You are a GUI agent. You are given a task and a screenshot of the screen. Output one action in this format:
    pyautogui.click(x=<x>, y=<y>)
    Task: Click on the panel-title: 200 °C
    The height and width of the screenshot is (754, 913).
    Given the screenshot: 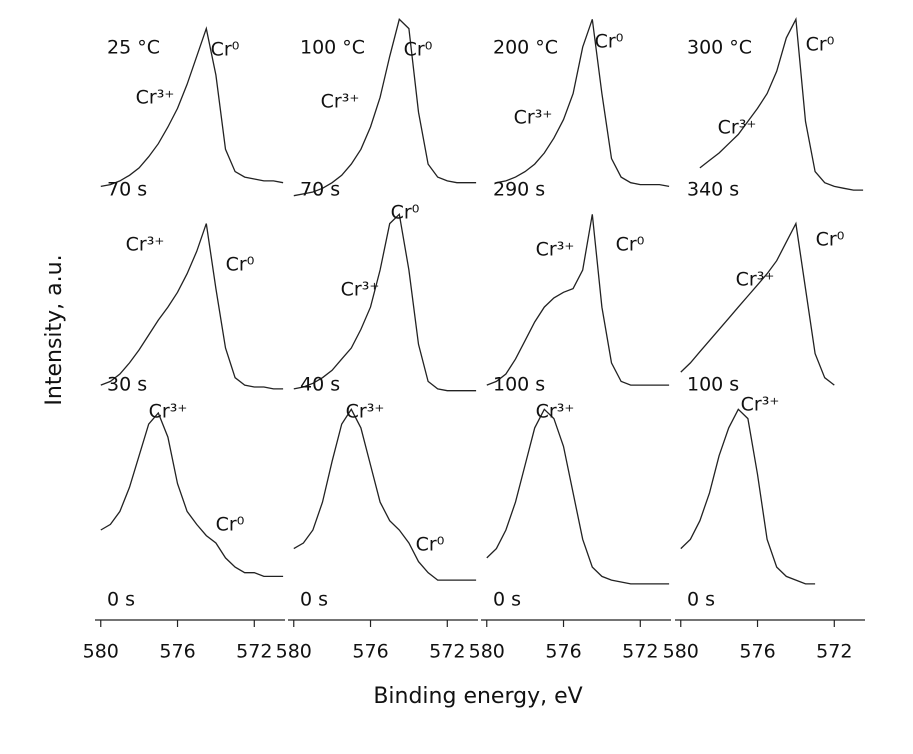 What is the action you would take?
    pyautogui.click(x=525, y=48)
    